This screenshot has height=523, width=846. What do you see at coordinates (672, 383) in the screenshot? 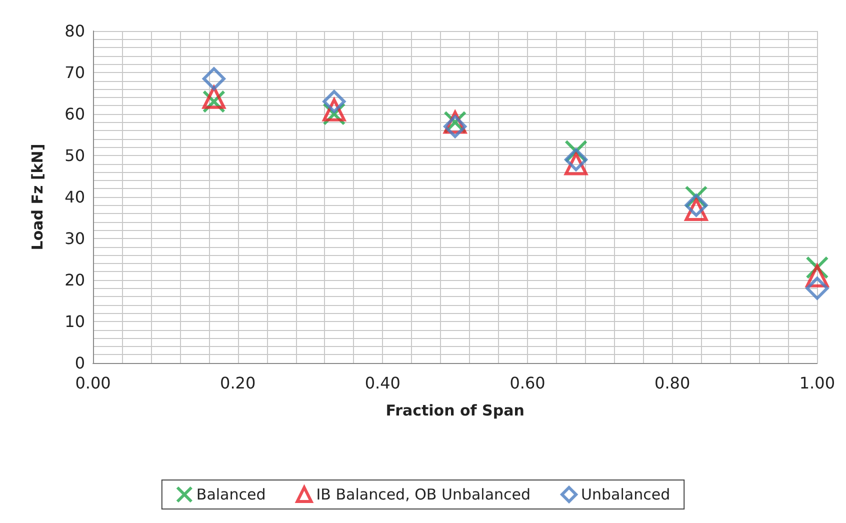
I see `x-tick-label: 0.80` at bounding box center [672, 383].